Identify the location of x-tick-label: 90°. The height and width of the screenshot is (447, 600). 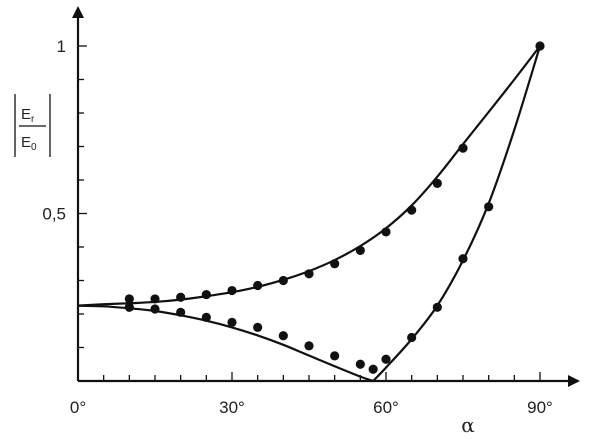
(540, 407).